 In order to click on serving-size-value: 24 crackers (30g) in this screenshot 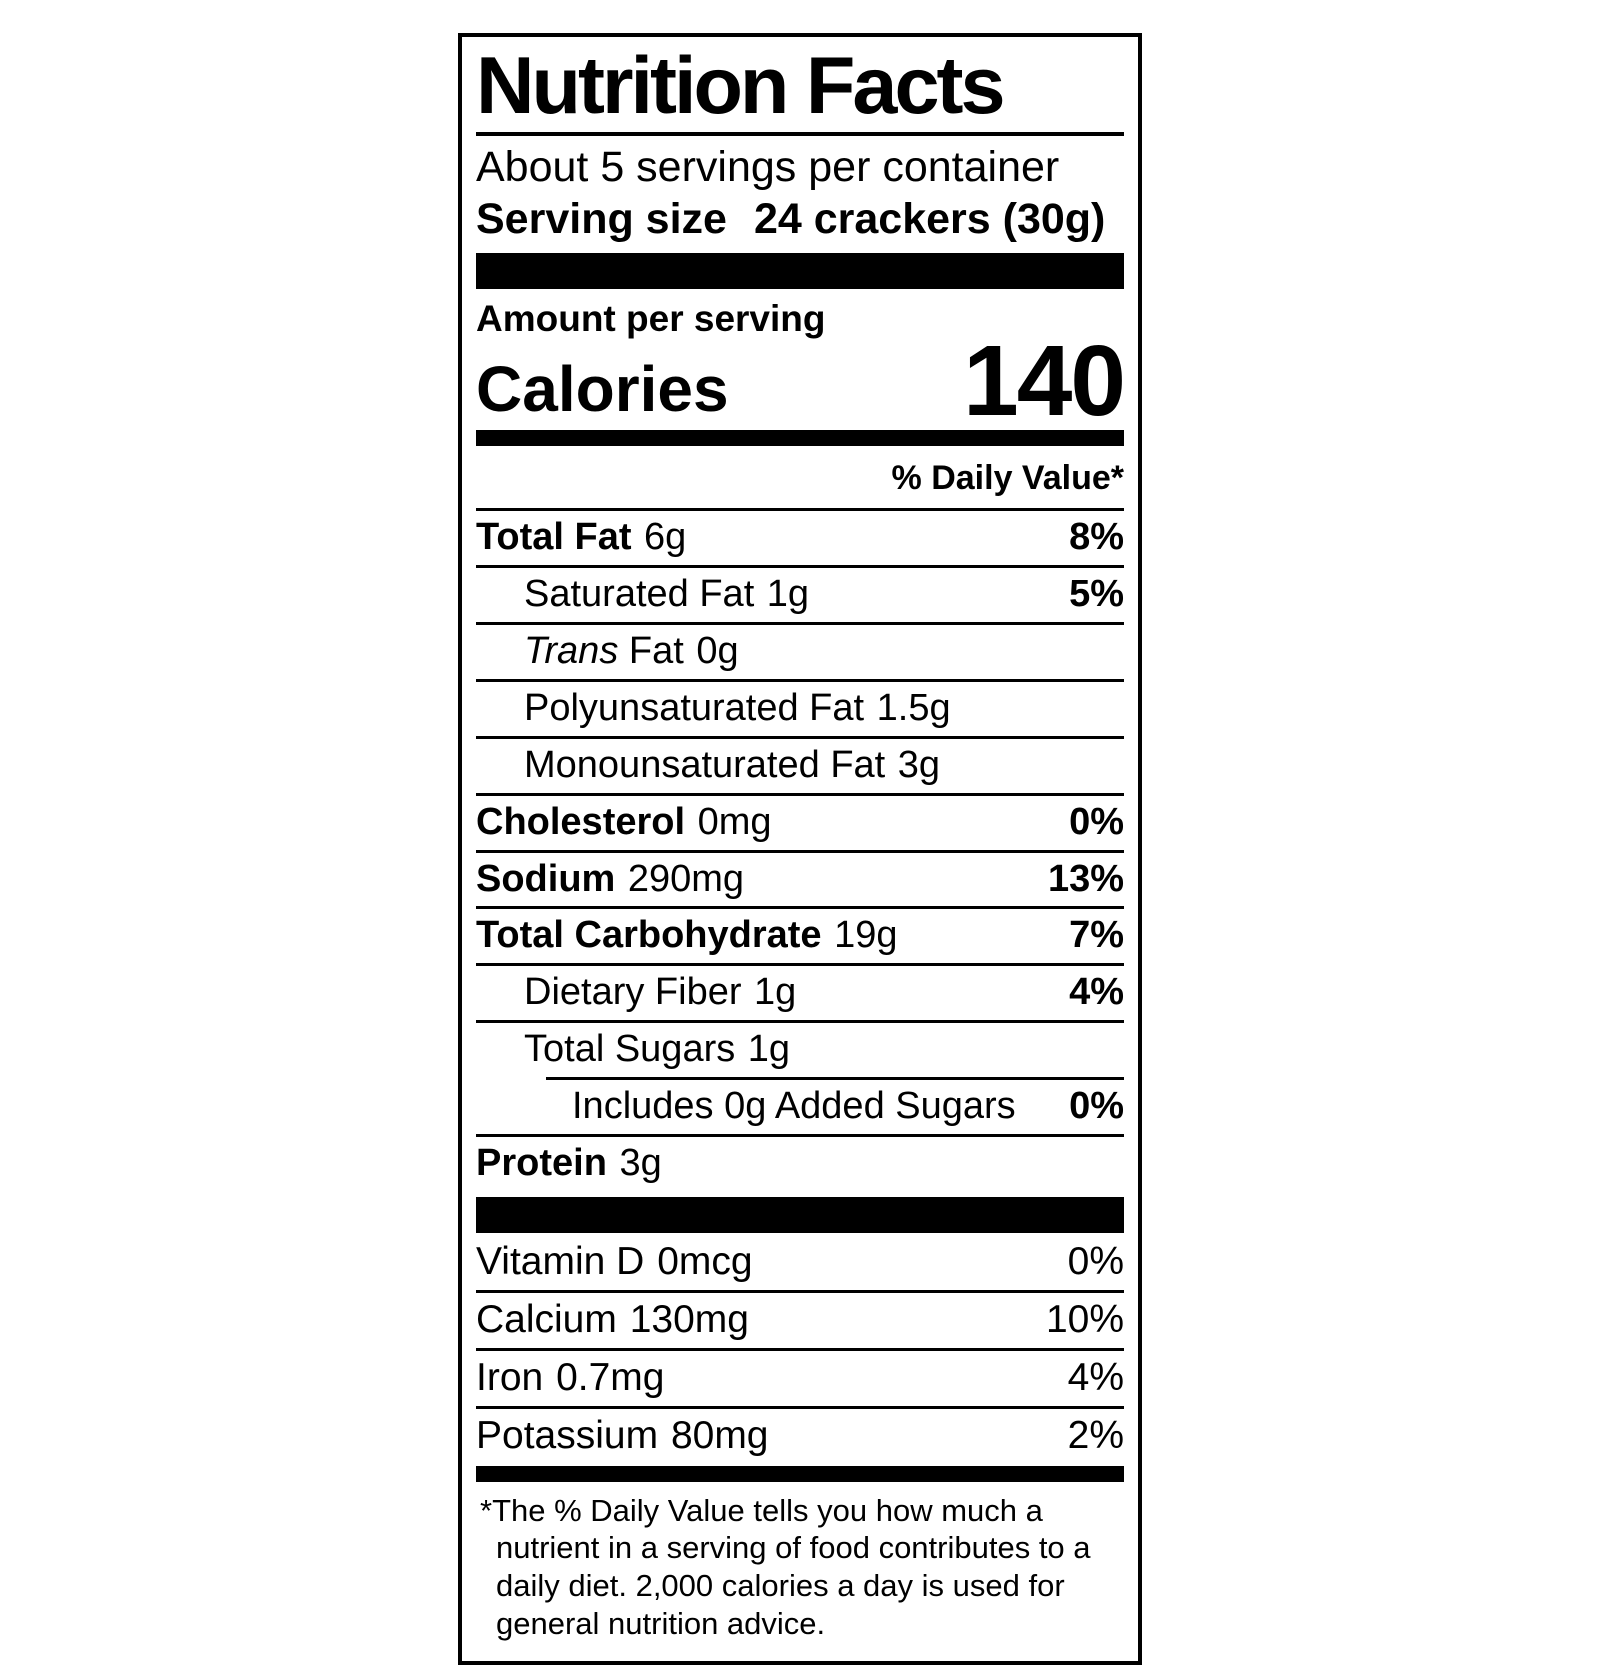, I will do `click(929, 219)`.